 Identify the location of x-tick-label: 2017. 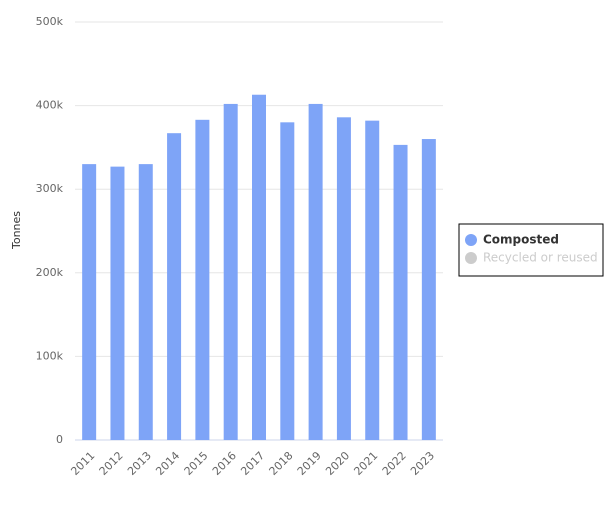
(252, 463).